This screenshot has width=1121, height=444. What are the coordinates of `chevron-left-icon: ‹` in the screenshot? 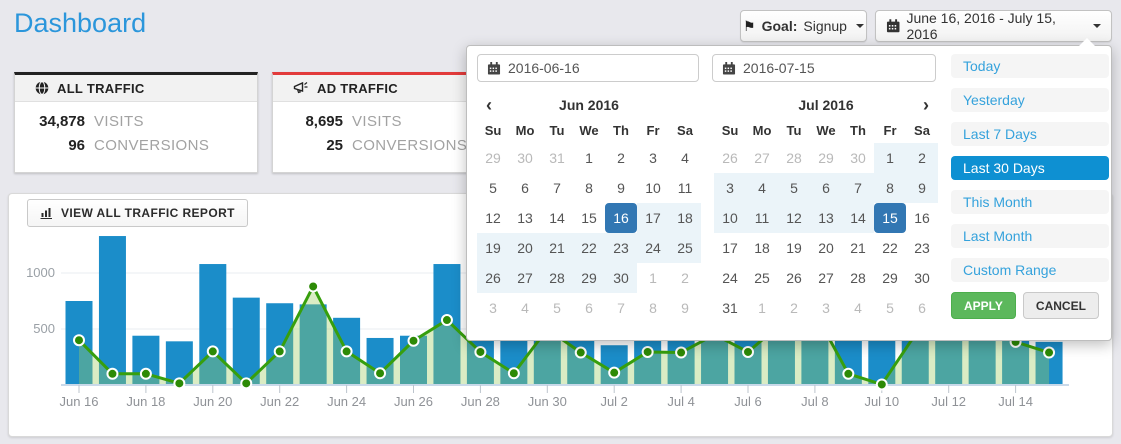 It's located at (489, 105).